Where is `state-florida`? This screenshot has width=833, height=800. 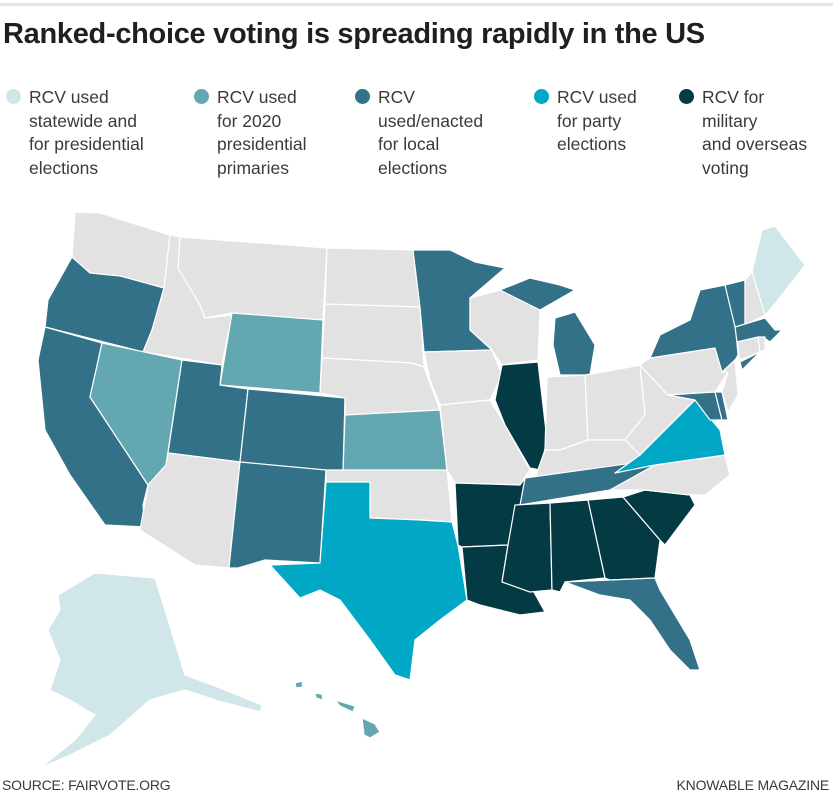
state-florida is located at coordinates (632, 624).